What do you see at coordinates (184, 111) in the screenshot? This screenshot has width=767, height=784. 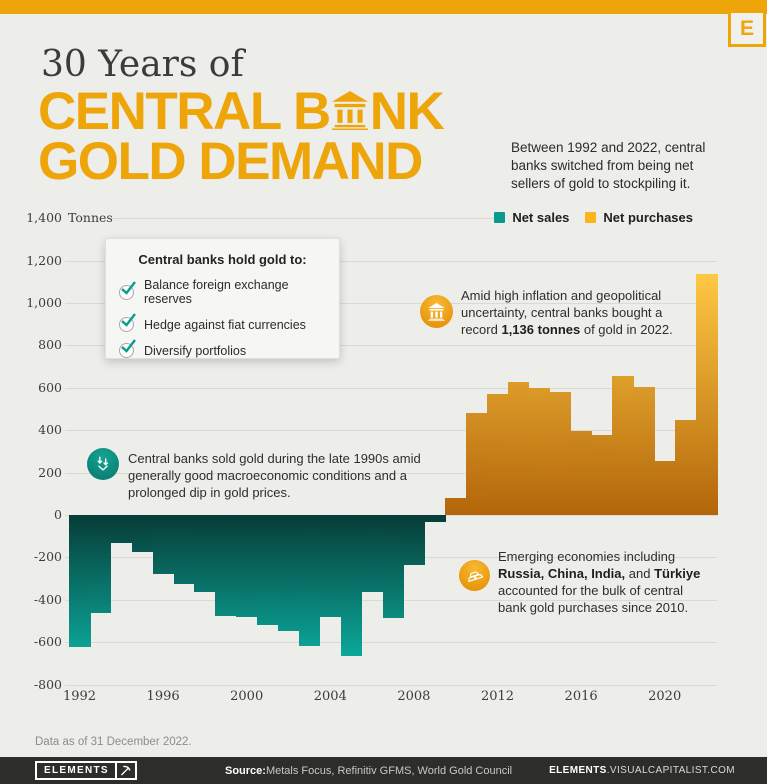 I see `page-title-line1-pre: CENTRAL B` at bounding box center [184, 111].